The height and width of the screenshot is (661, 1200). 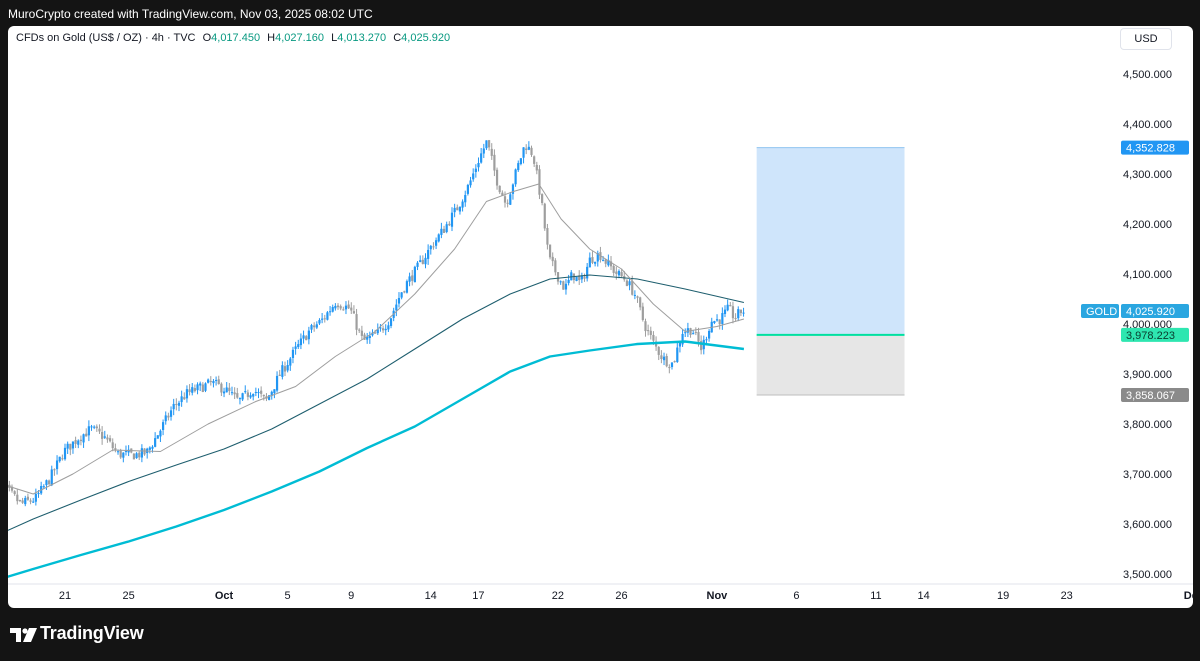 I want to click on y-tick-label: 3,700.000, so click(x=1147, y=475).